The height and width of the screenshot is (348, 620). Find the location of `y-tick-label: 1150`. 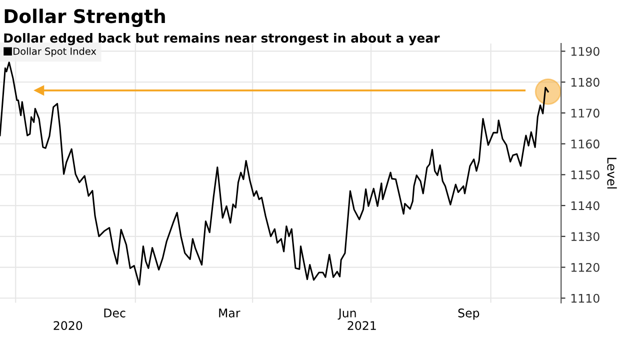

y-tick-label: 1150 is located at coordinates (585, 175).